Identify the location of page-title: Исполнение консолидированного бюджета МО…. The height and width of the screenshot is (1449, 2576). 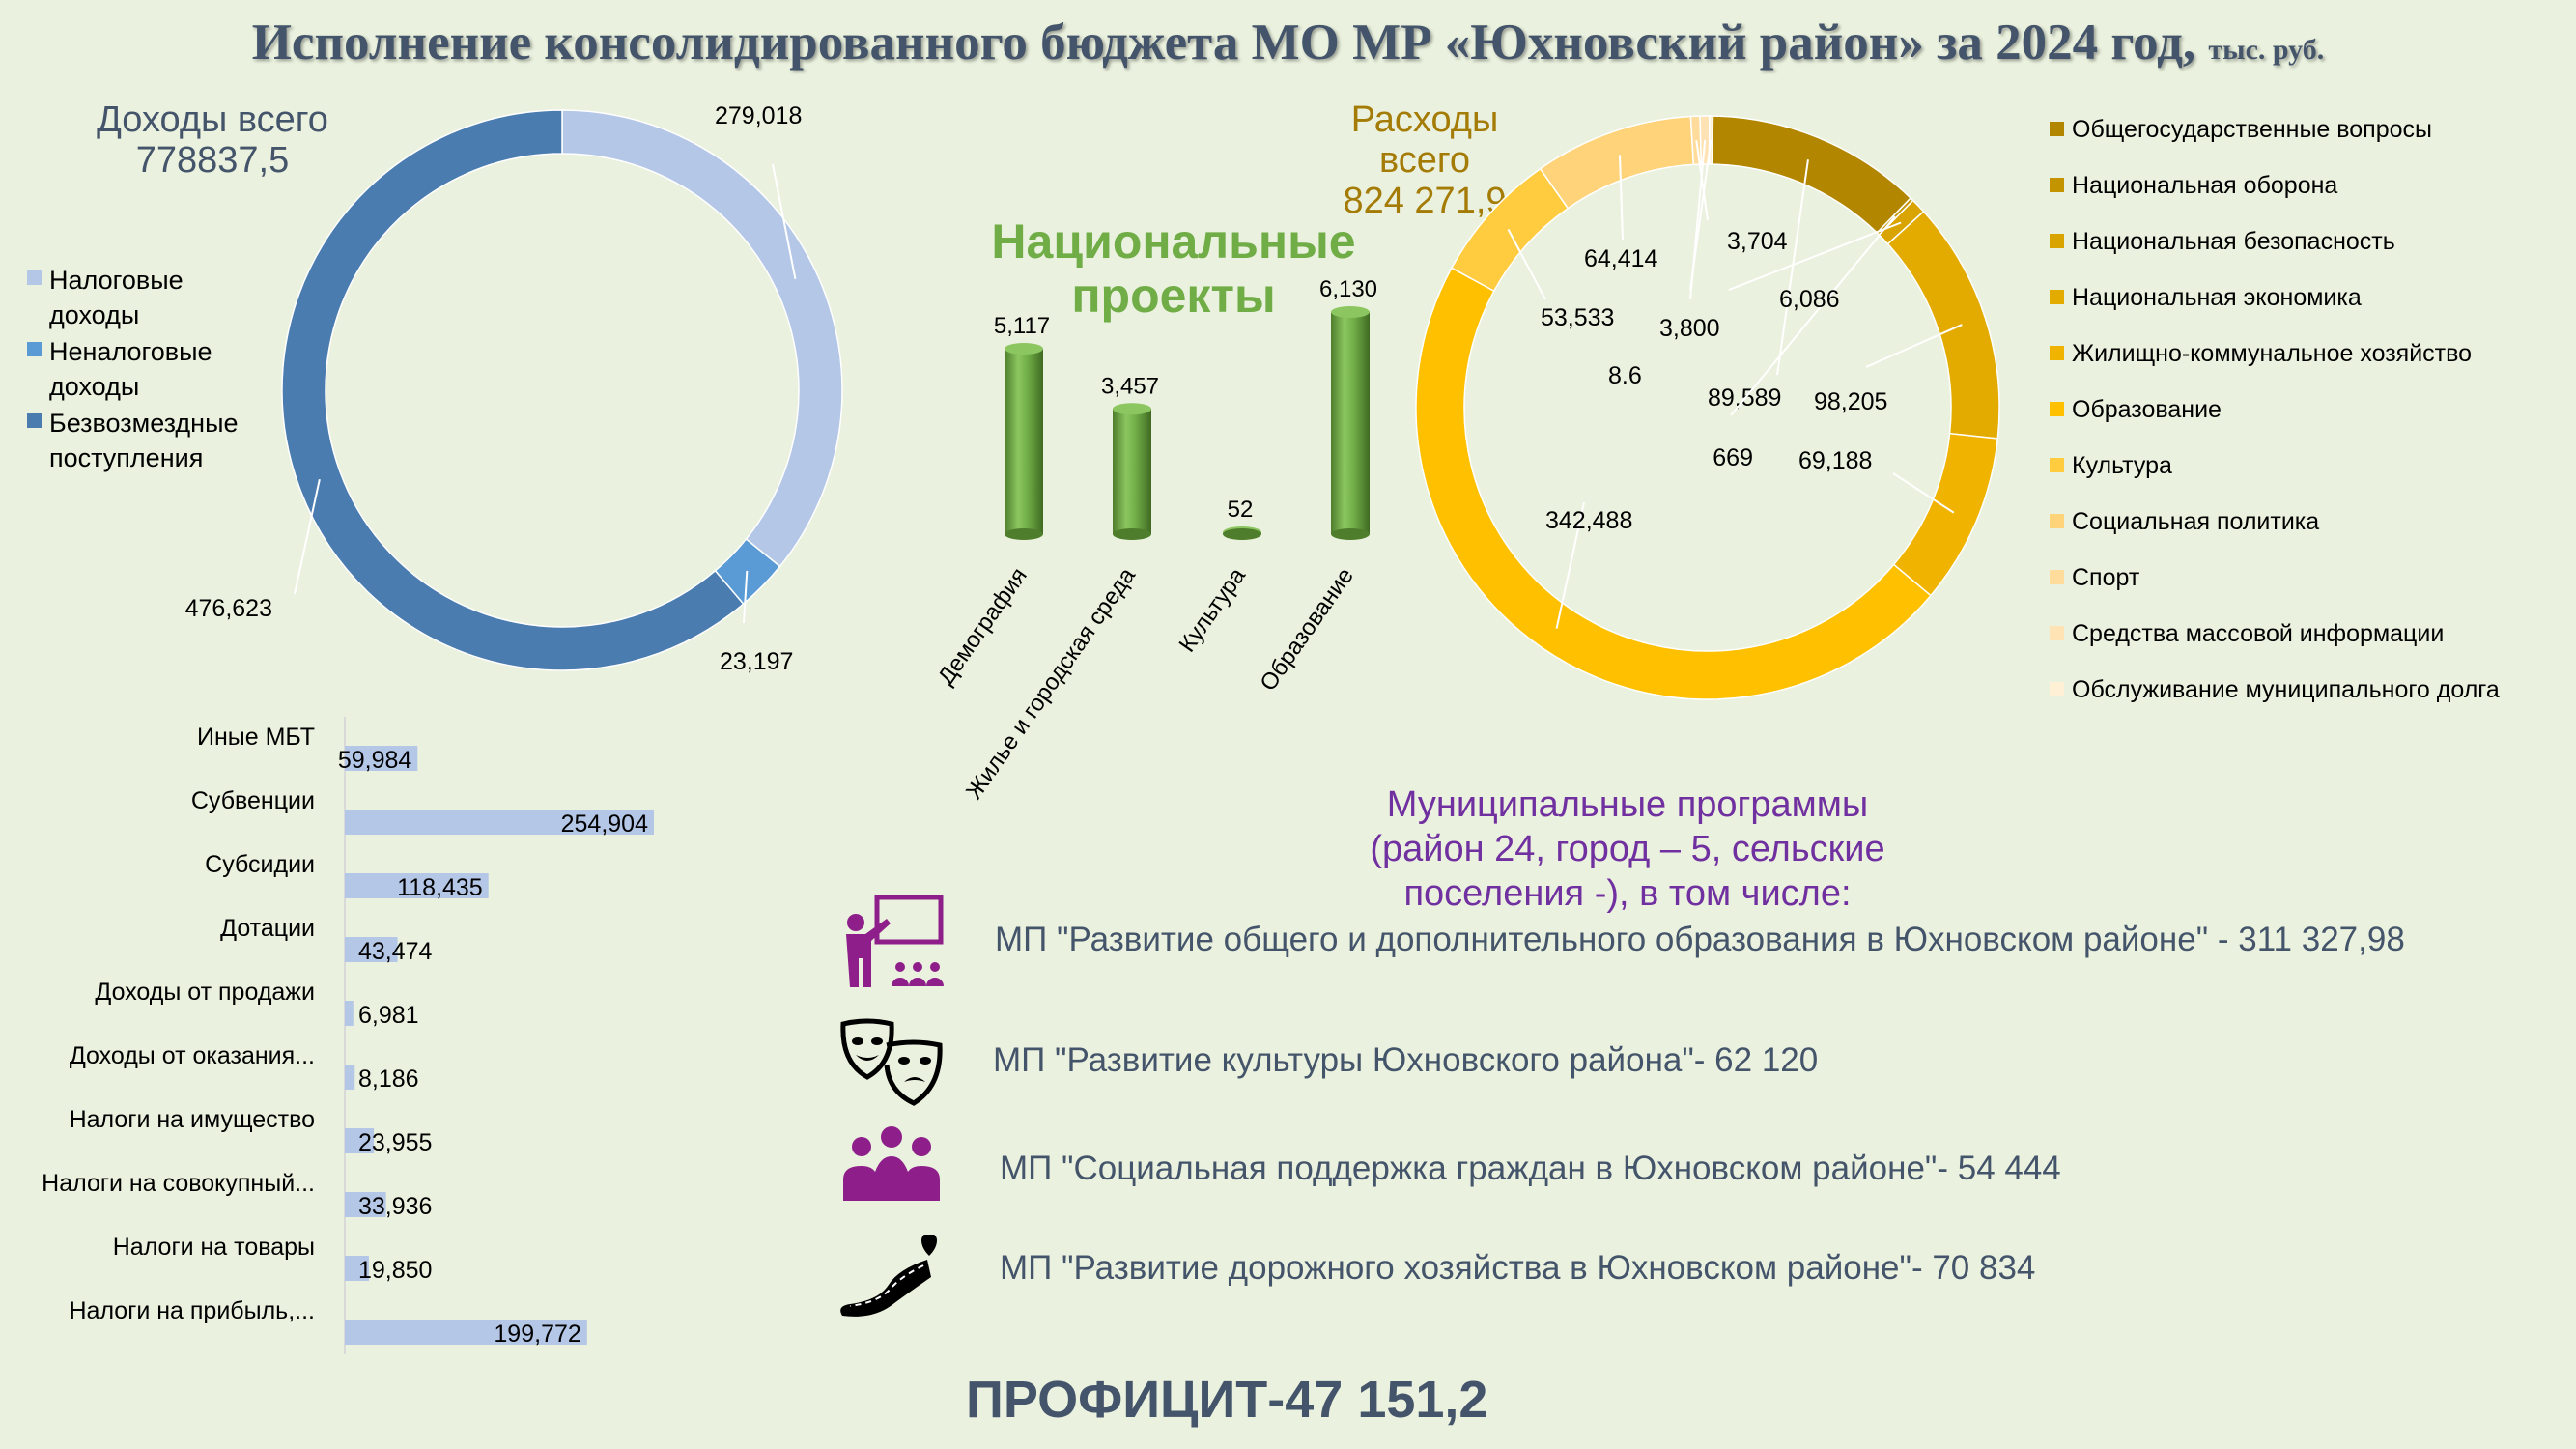
(1288, 42).